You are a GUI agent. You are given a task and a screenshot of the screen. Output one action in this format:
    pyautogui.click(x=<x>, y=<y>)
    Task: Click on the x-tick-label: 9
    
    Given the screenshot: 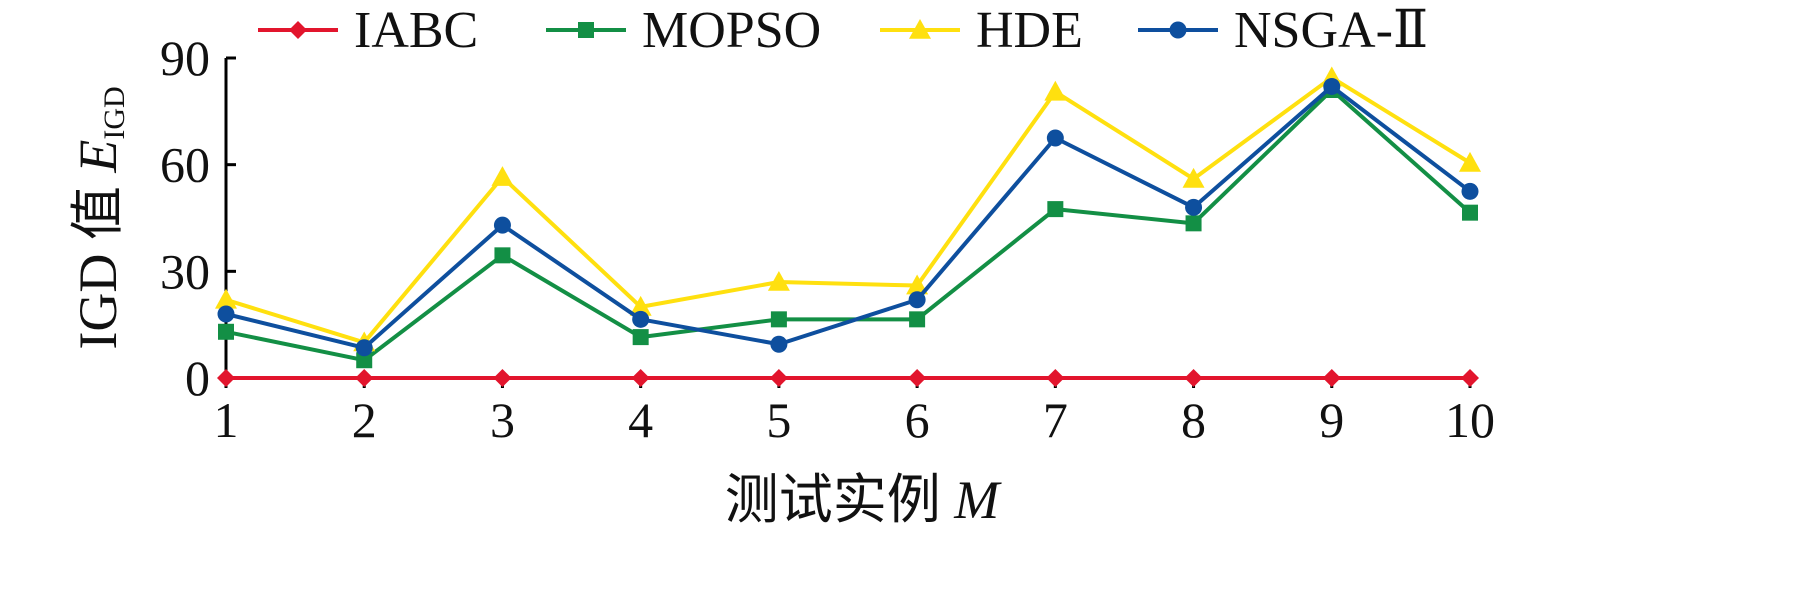 What is the action you would take?
    pyautogui.click(x=1331, y=420)
    